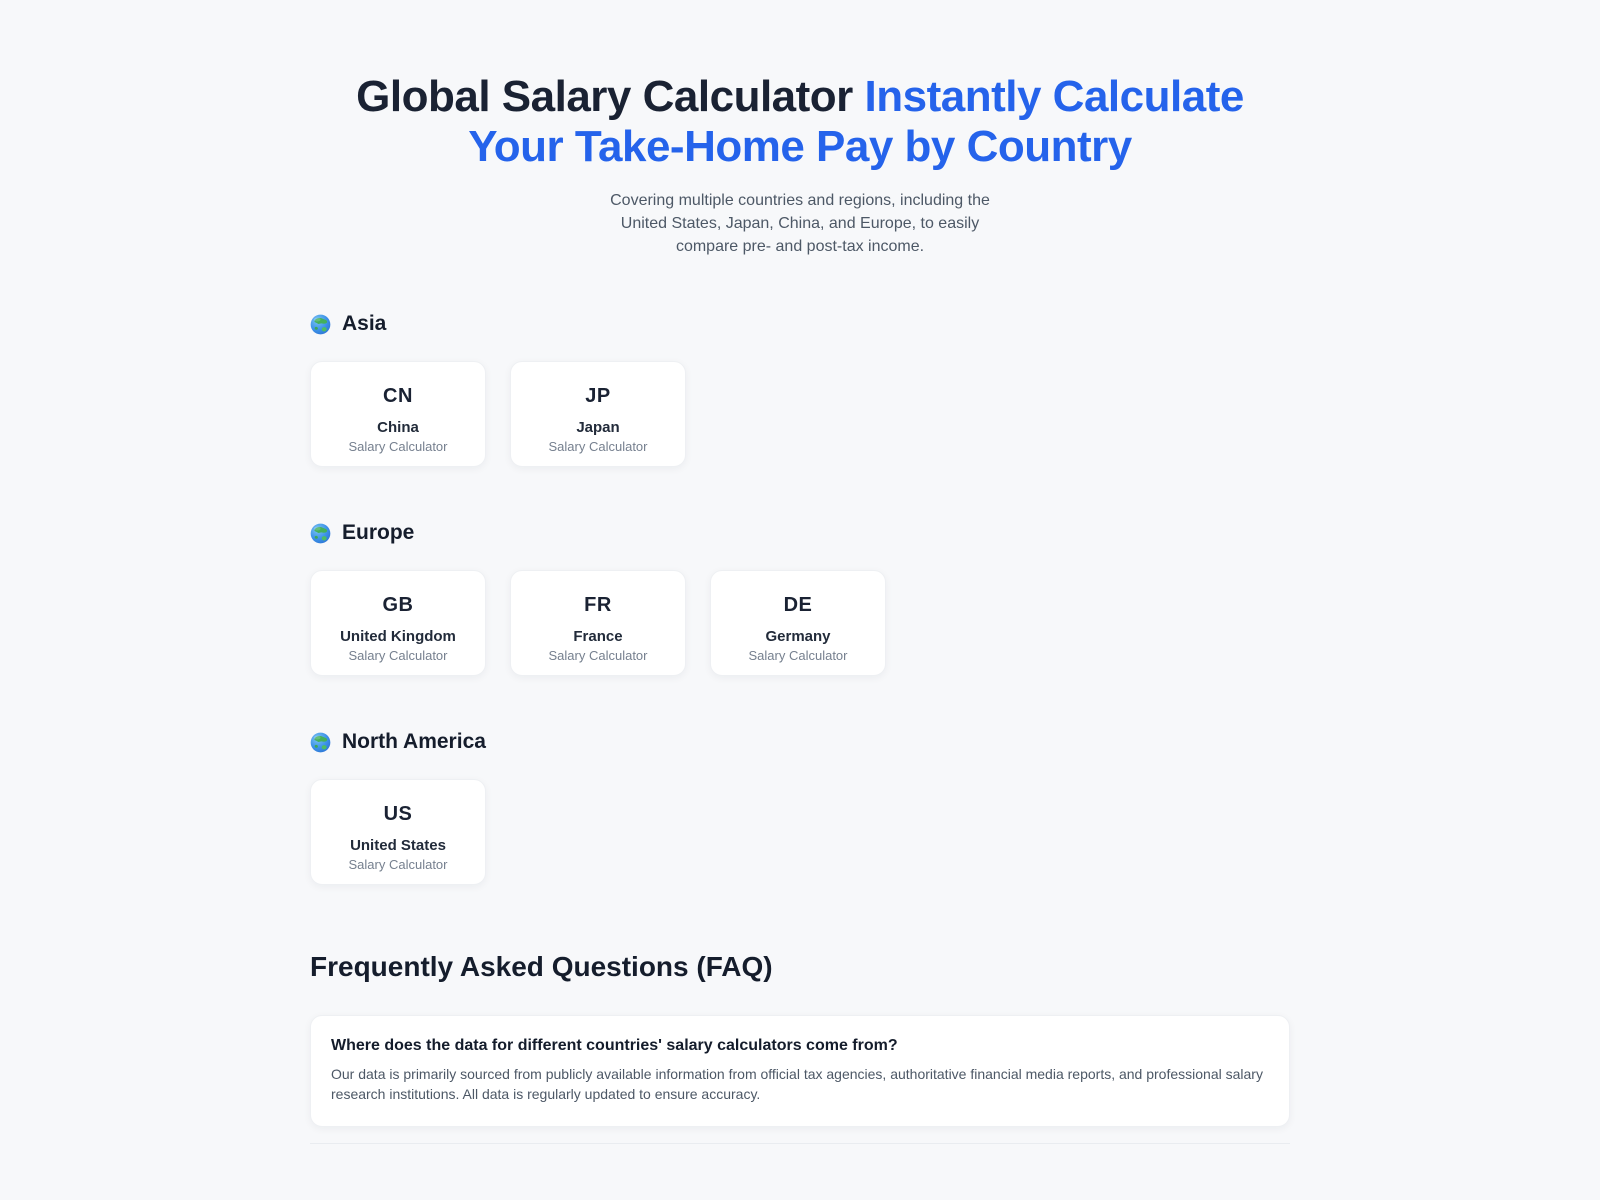  What do you see at coordinates (398, 605) in the screenshot?
I see `country-code: GB` at bounding box center [398, 605].